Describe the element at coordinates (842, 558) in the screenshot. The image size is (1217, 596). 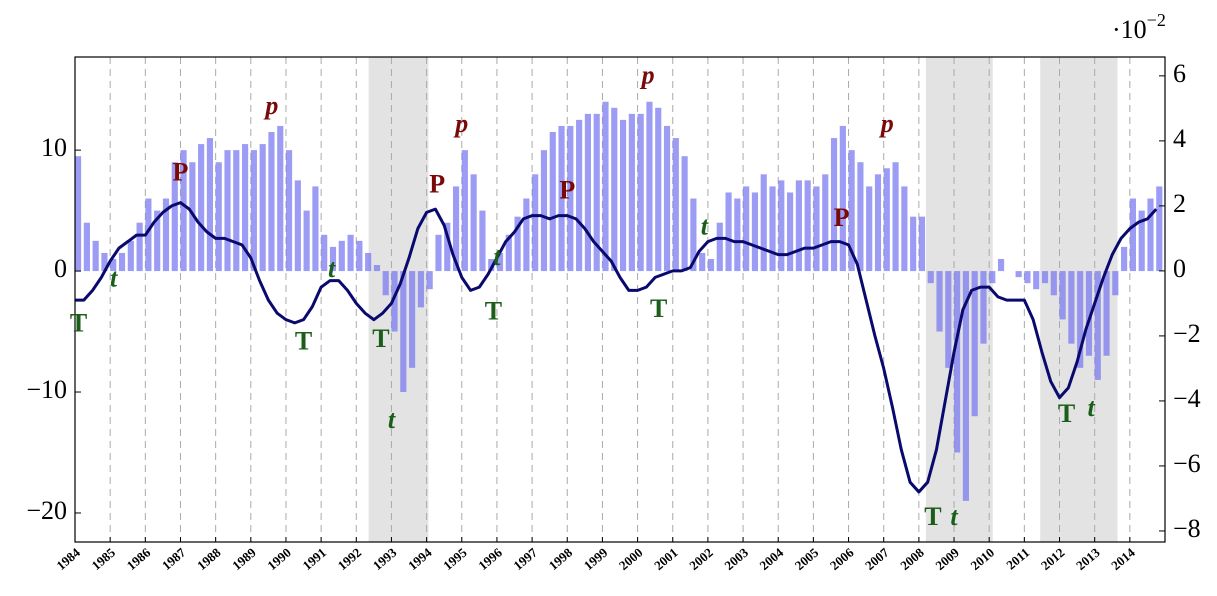
I see `x-tick-label: 2006` at that location.